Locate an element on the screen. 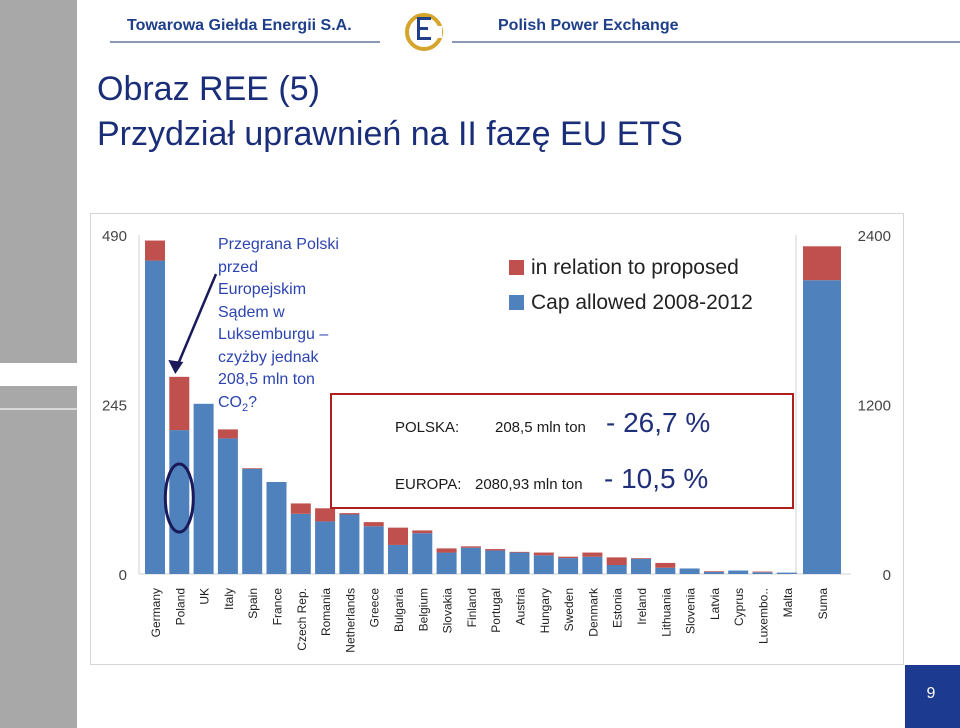 The width and height of the screenshot is (960, 728). note-line: przed is located at coordinates (238, 267).